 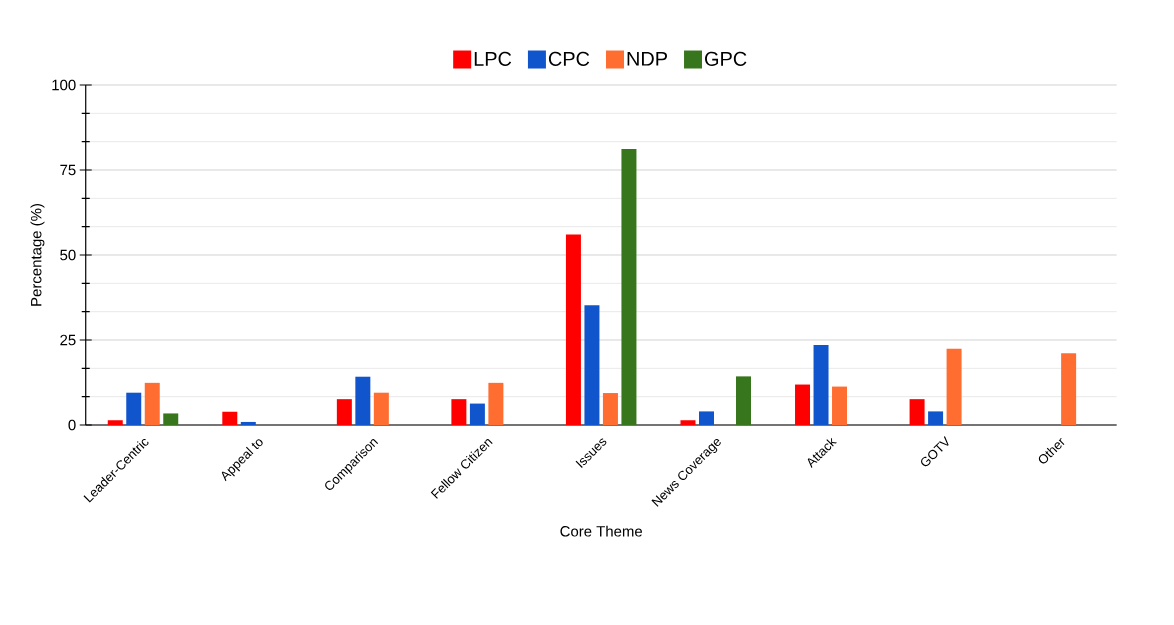 What do you see at coordinates (64, 85) in the screenshot?
I see `y-tick-label: 100` at bounding box center [64, 85].